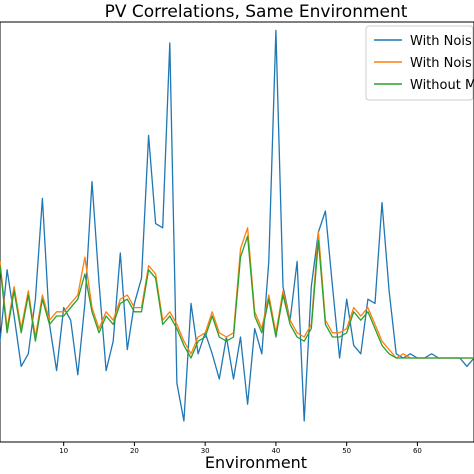 The image size is (474, 474). What do you see at coordinates (205, 451) in the screenshot?
I see `x-tick-label: 30` at bounding box center [205, 451].